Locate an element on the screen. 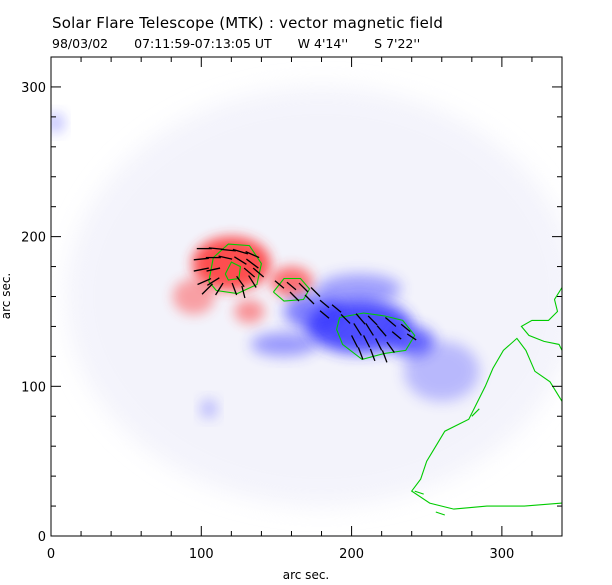 Image resolution: width=612 pixels, height=585 pixels. positive-polarity-layer is located at coordinates (242, 280).